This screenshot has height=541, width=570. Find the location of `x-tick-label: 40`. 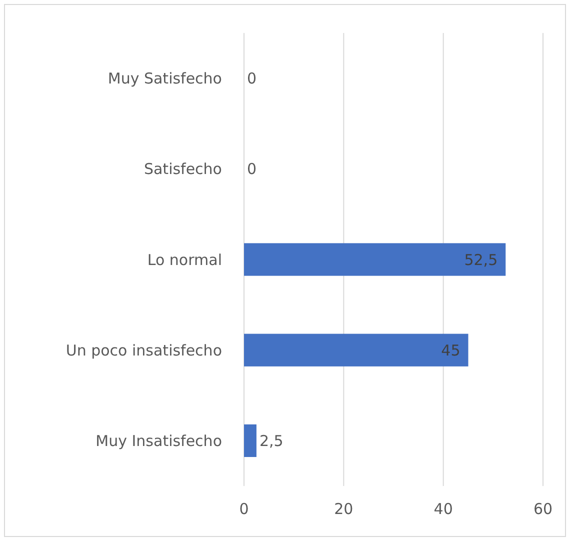

x-tick-label: 40 is located at coordinates (443, 509).